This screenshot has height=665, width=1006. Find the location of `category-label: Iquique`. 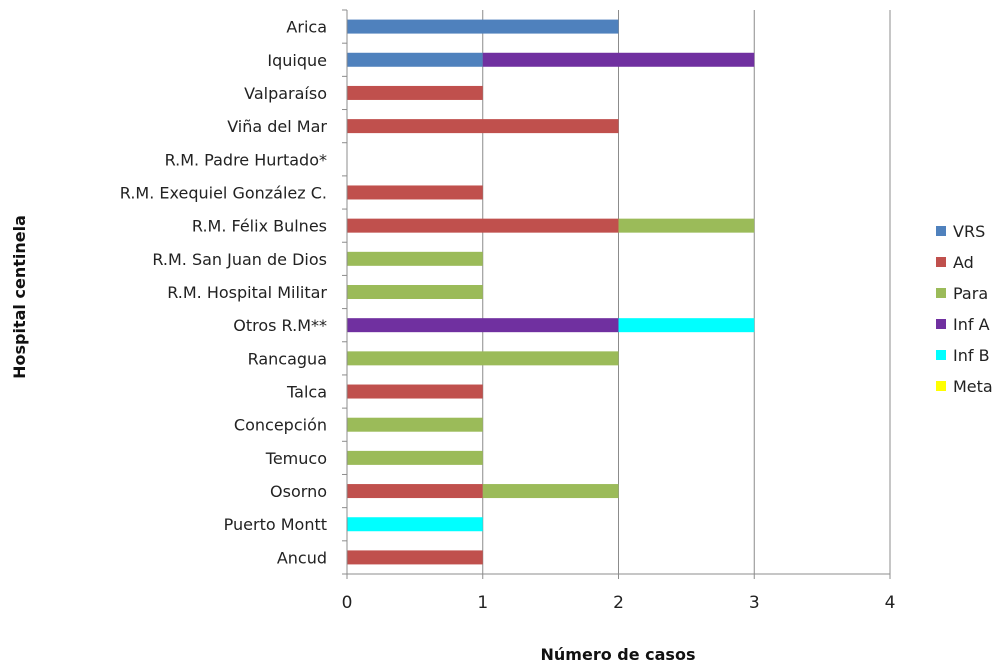

category-label: Iquique is located at coordinates (297, 60).